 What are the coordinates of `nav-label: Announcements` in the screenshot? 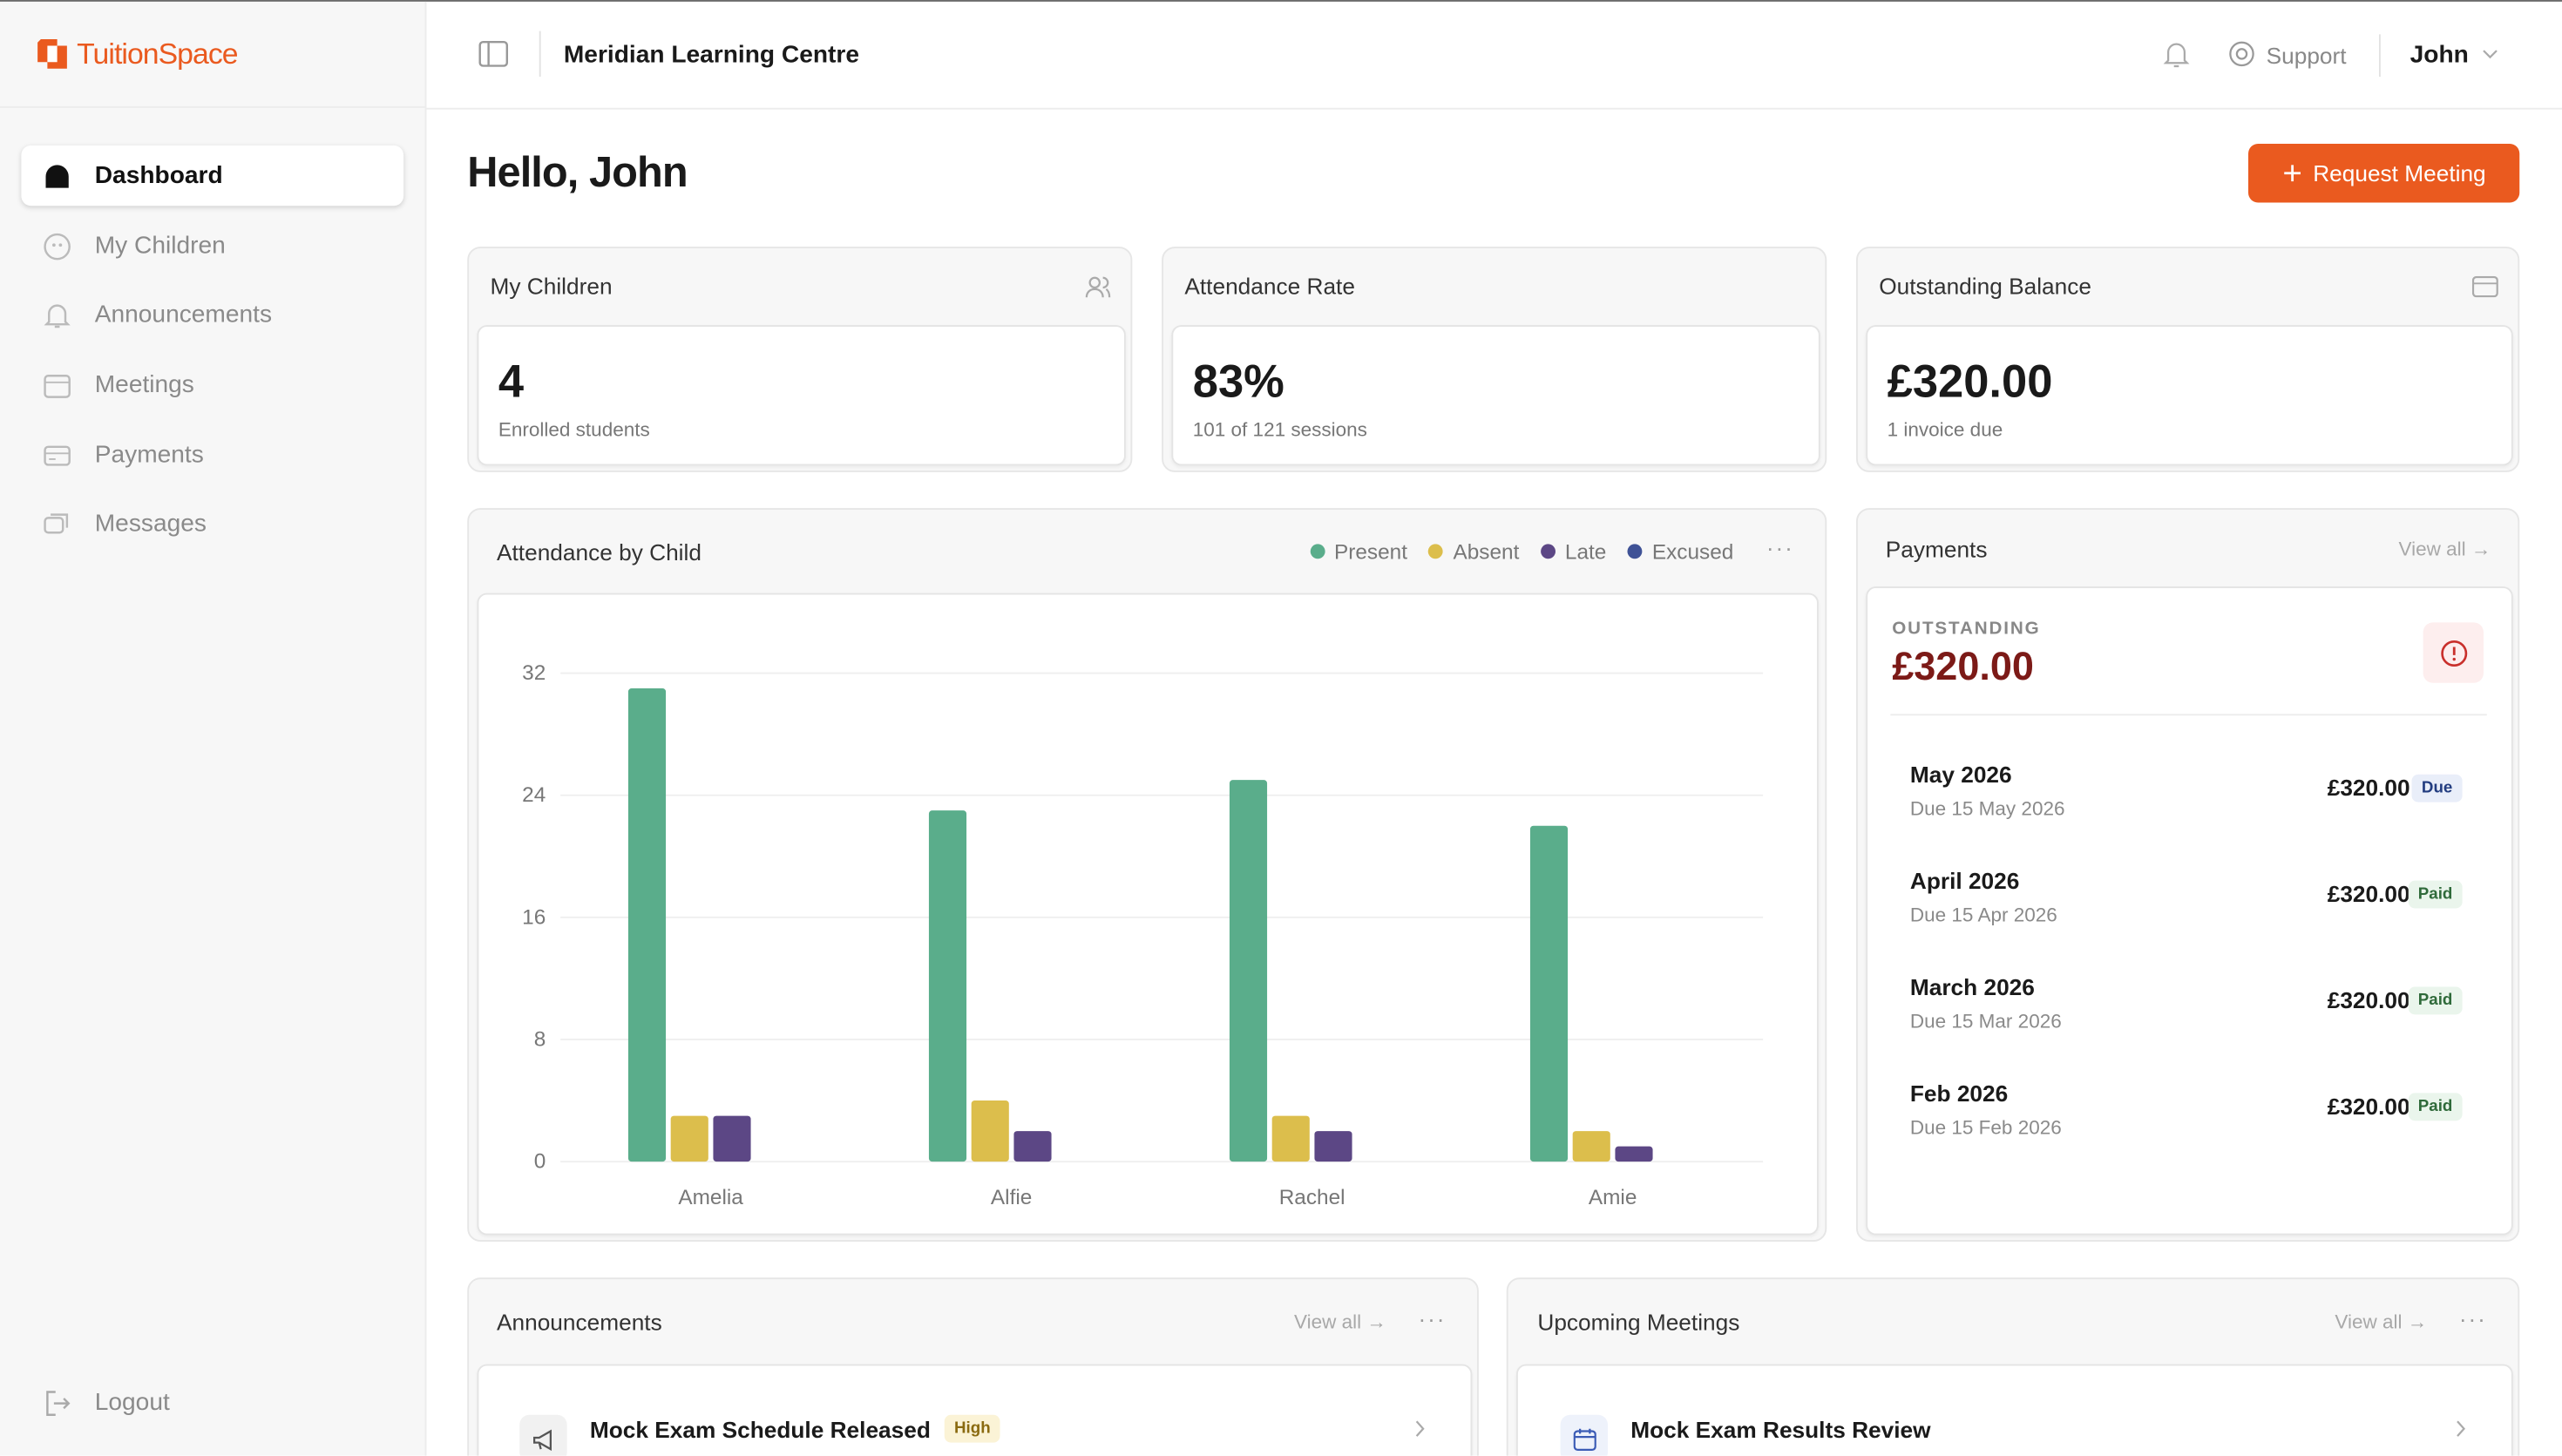 It's located at (183, 314).